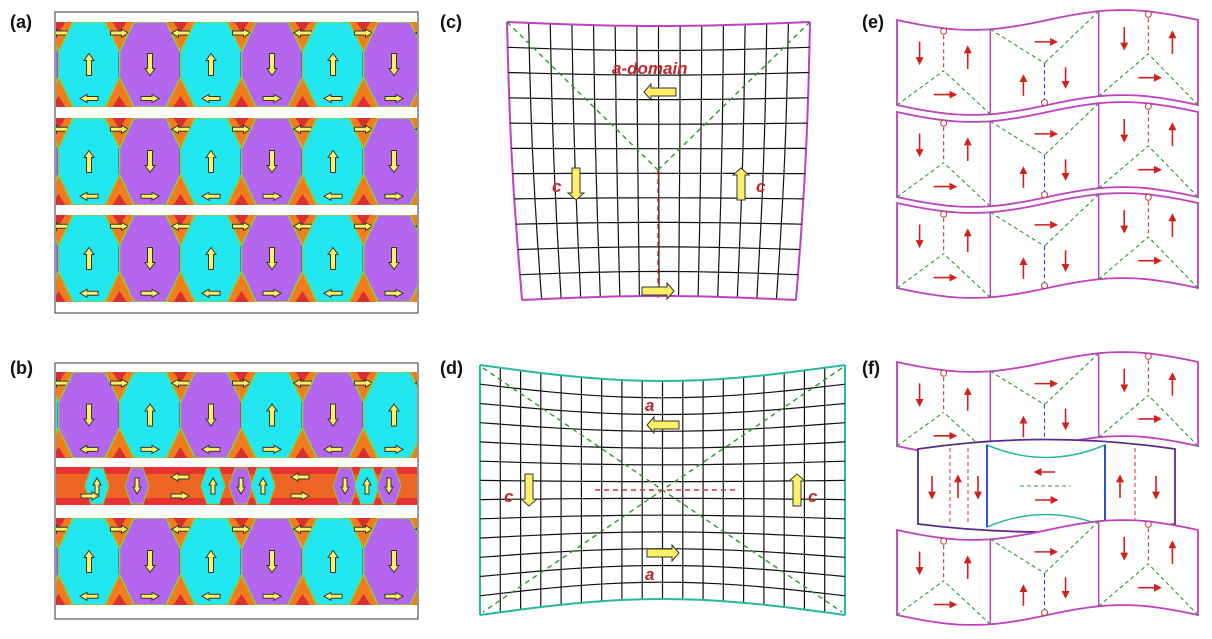 This screenshot has height=639, width=1212. Describe the element at coordinates (21, 368) in the screenshot. I see `panel-label: (b)` at that location.